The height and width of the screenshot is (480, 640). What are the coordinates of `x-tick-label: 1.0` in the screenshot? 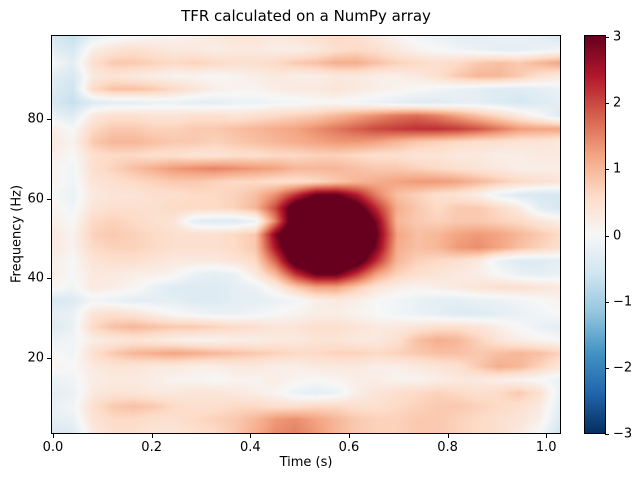 It's located at (546, 447).